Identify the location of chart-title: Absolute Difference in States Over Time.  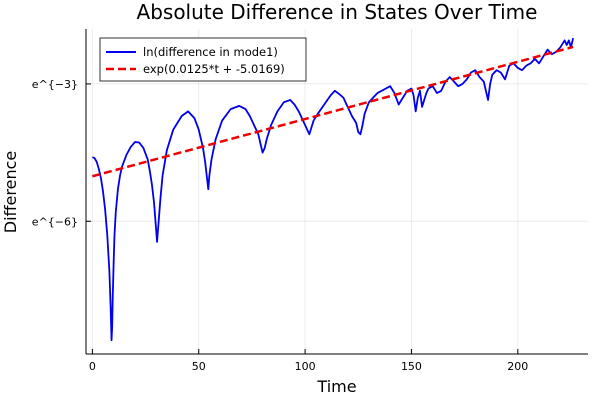
(337, 12).